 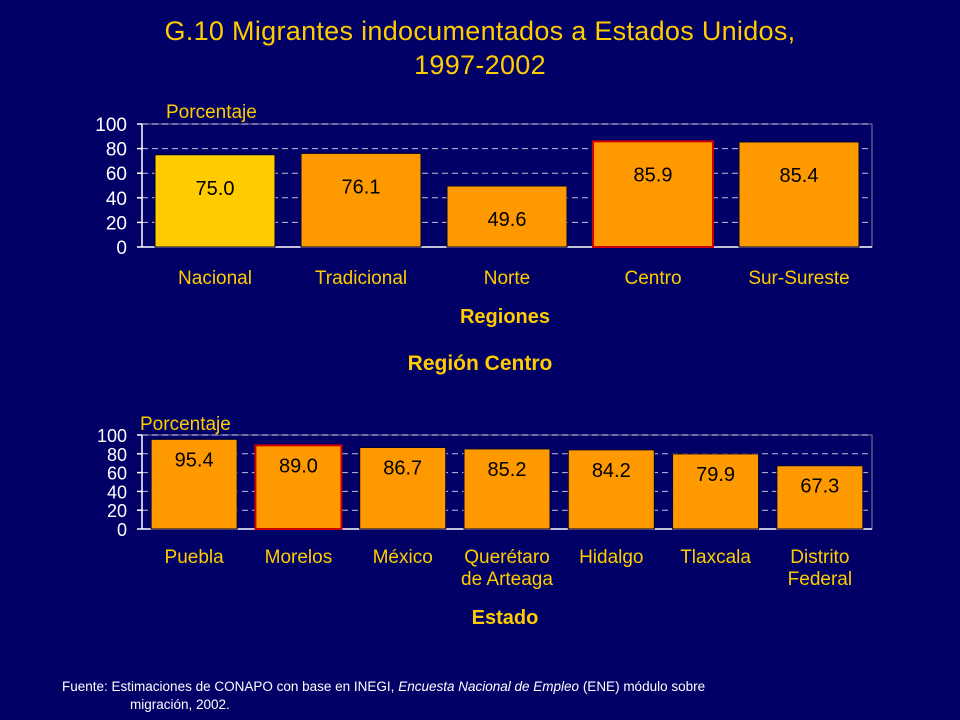 I want to click on bar-value-label: 89.0, so click(x=298, y=466).